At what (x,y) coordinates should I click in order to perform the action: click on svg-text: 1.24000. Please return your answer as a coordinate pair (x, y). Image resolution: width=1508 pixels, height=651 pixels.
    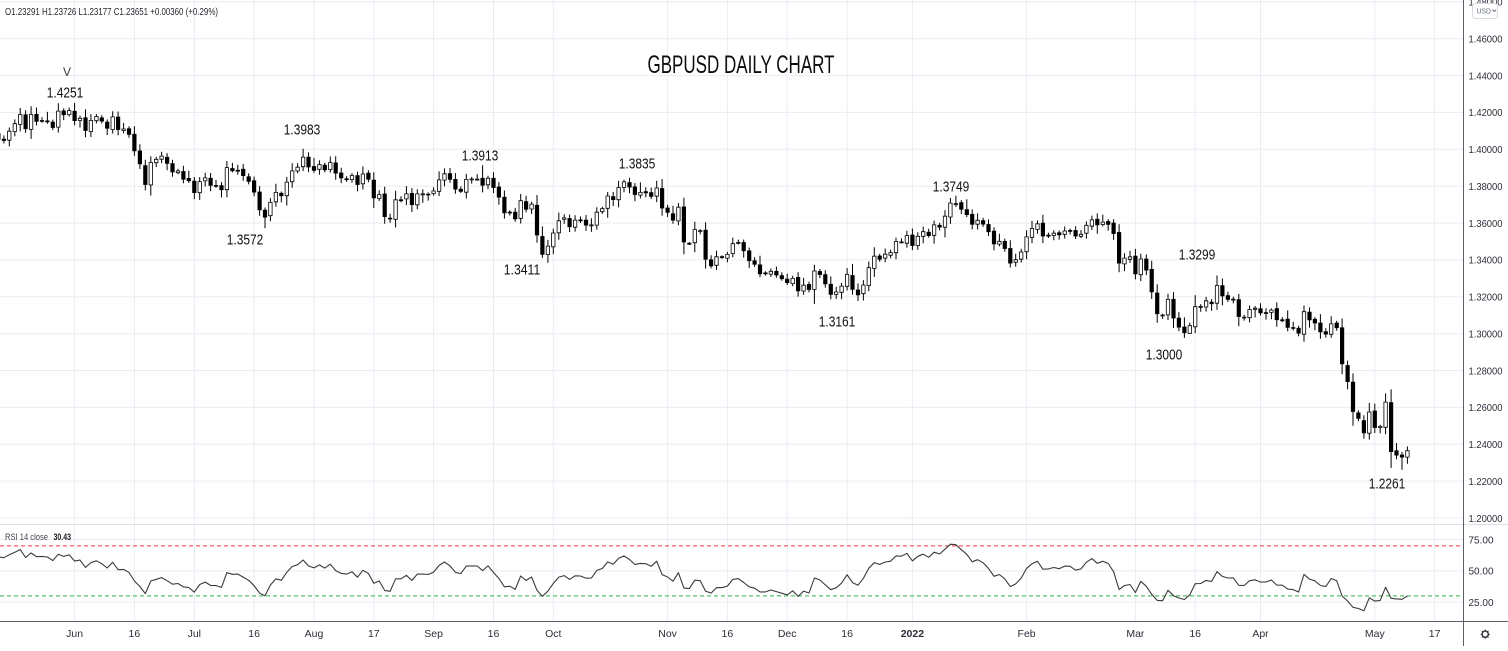
    Looking at the image, I should click on (1486, 445).